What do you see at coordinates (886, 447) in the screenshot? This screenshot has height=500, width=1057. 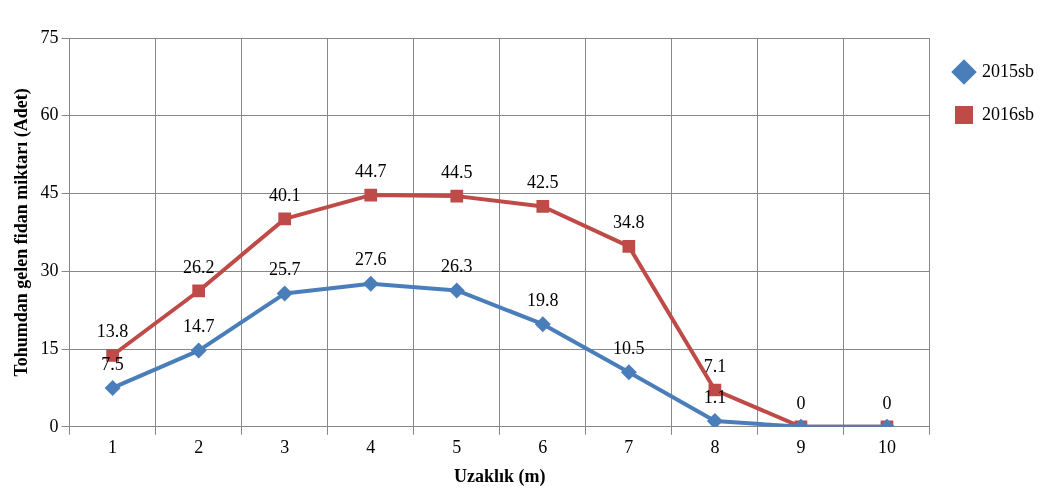 I see `x-tick-label: 10` at bounding box center [886, 447].